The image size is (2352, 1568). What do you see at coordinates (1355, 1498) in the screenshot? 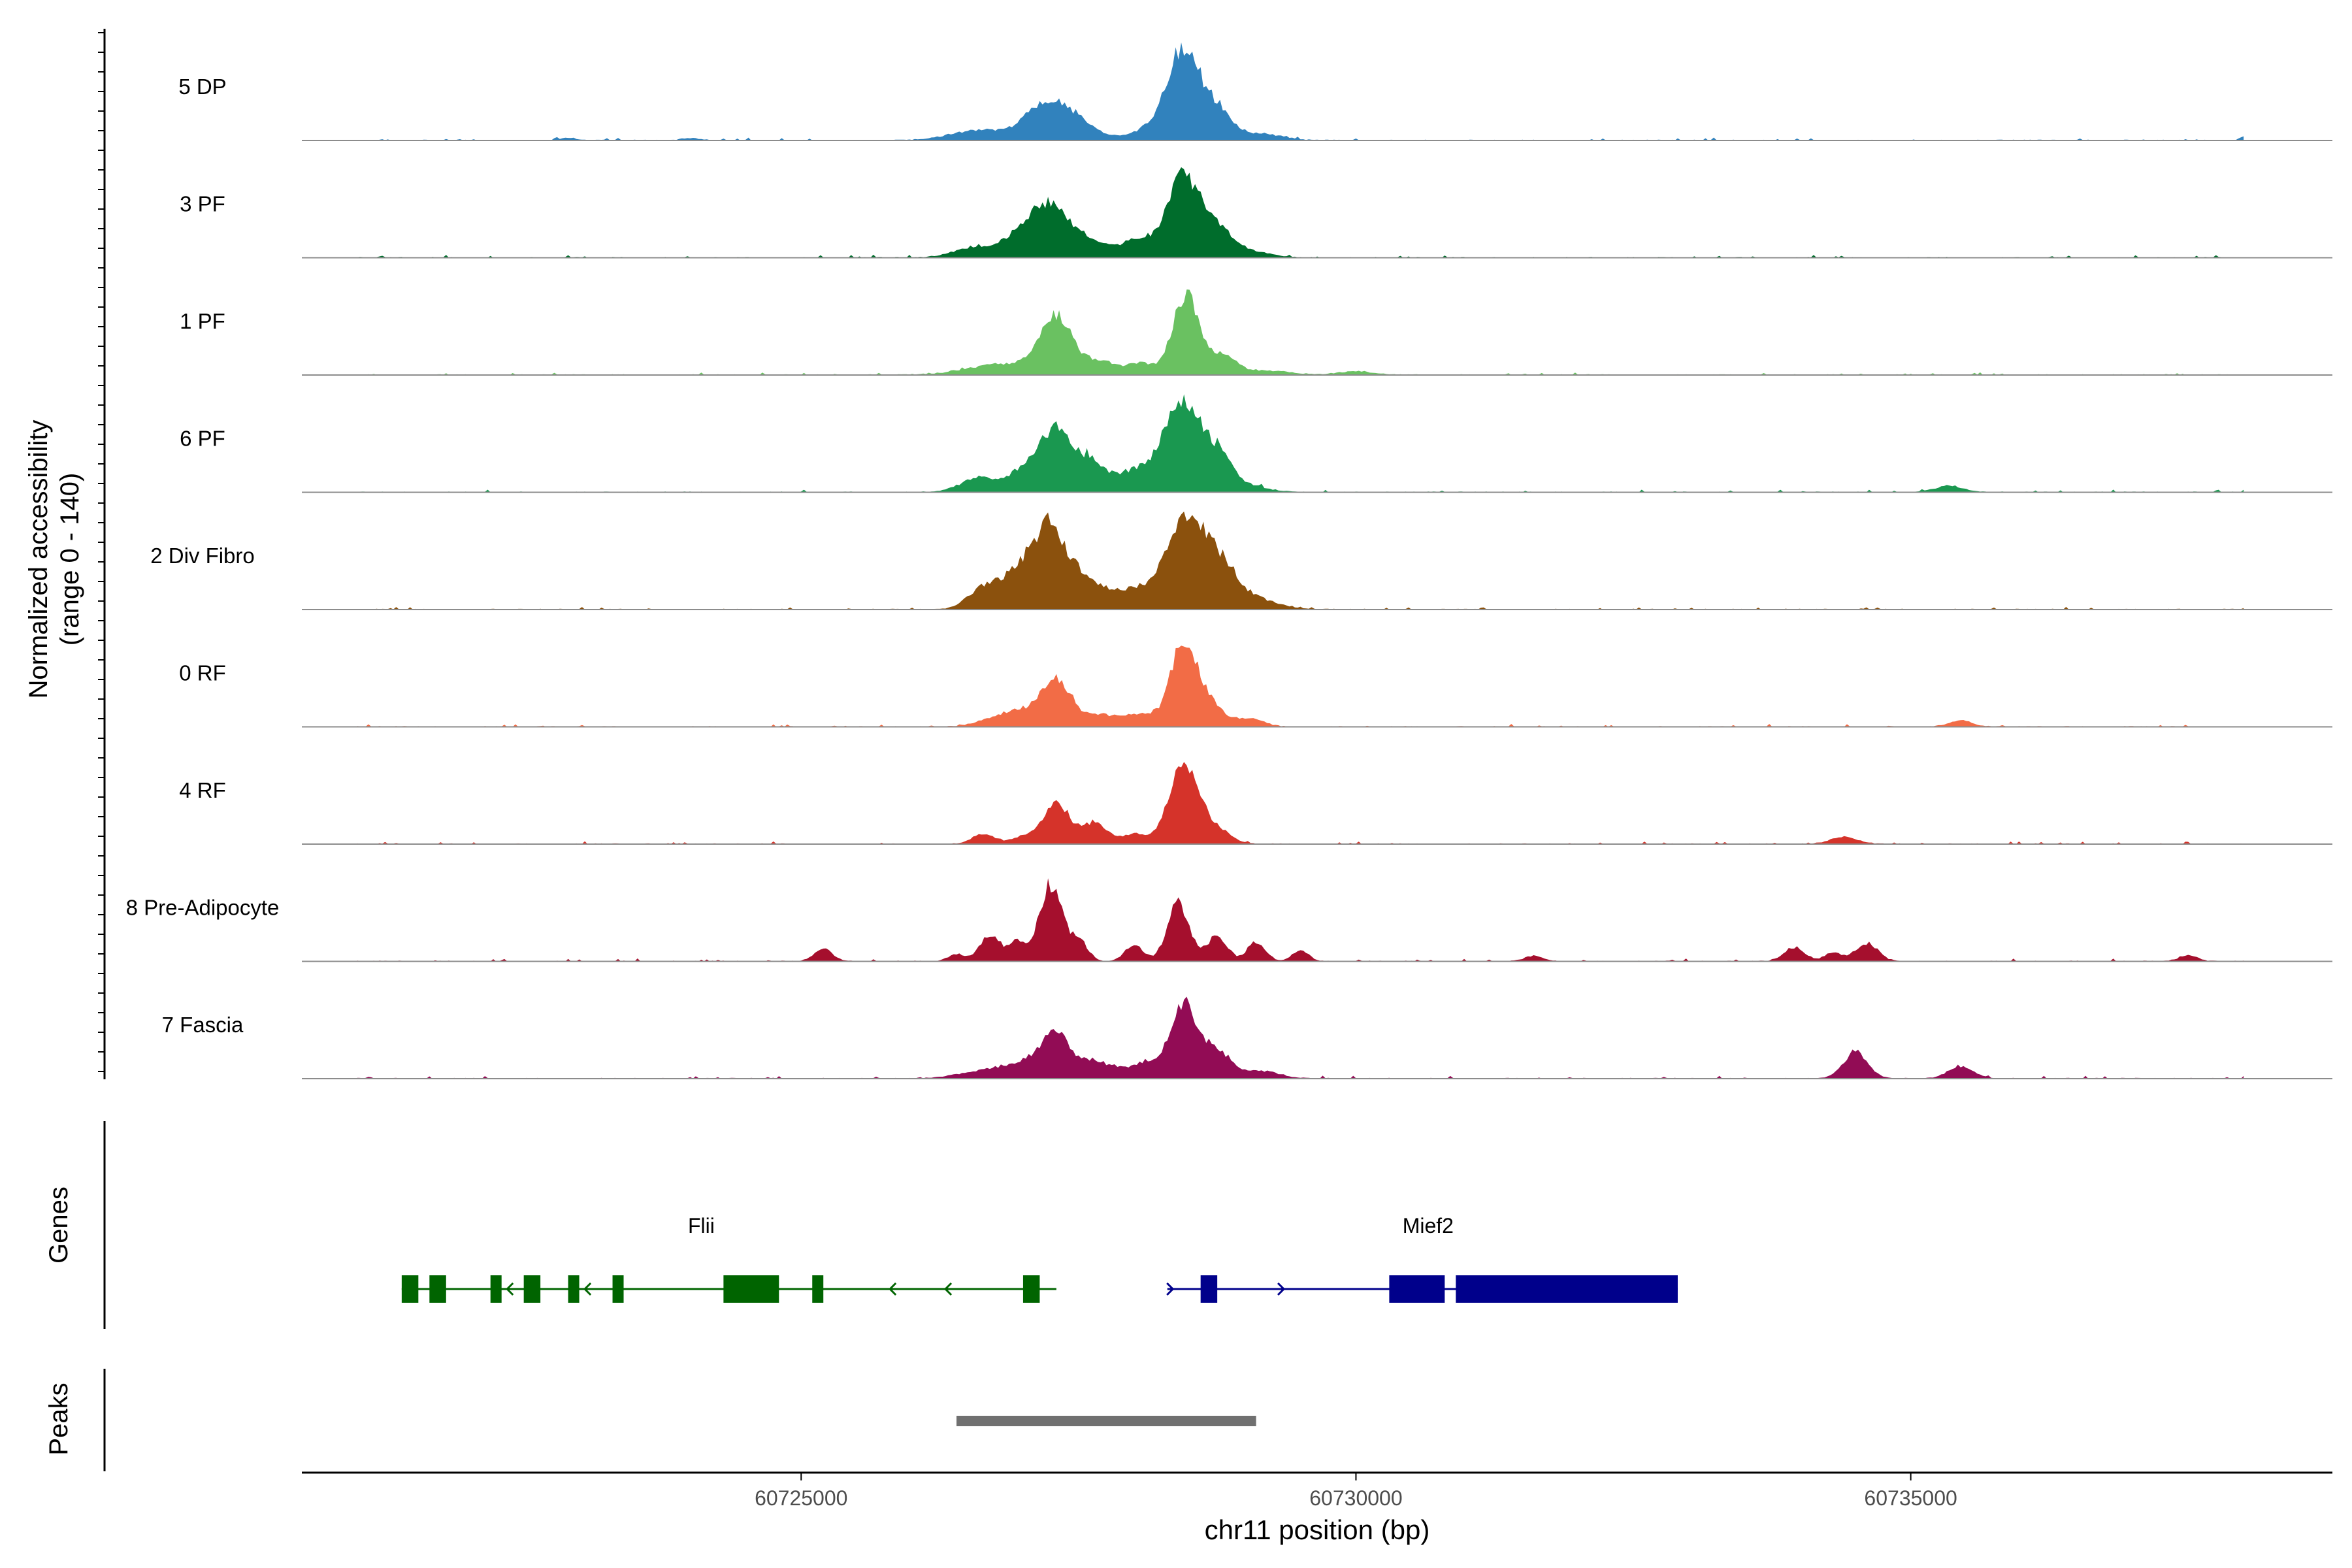
I see `x-tick-label: 60730000` at bounding box center [1355, 1498].